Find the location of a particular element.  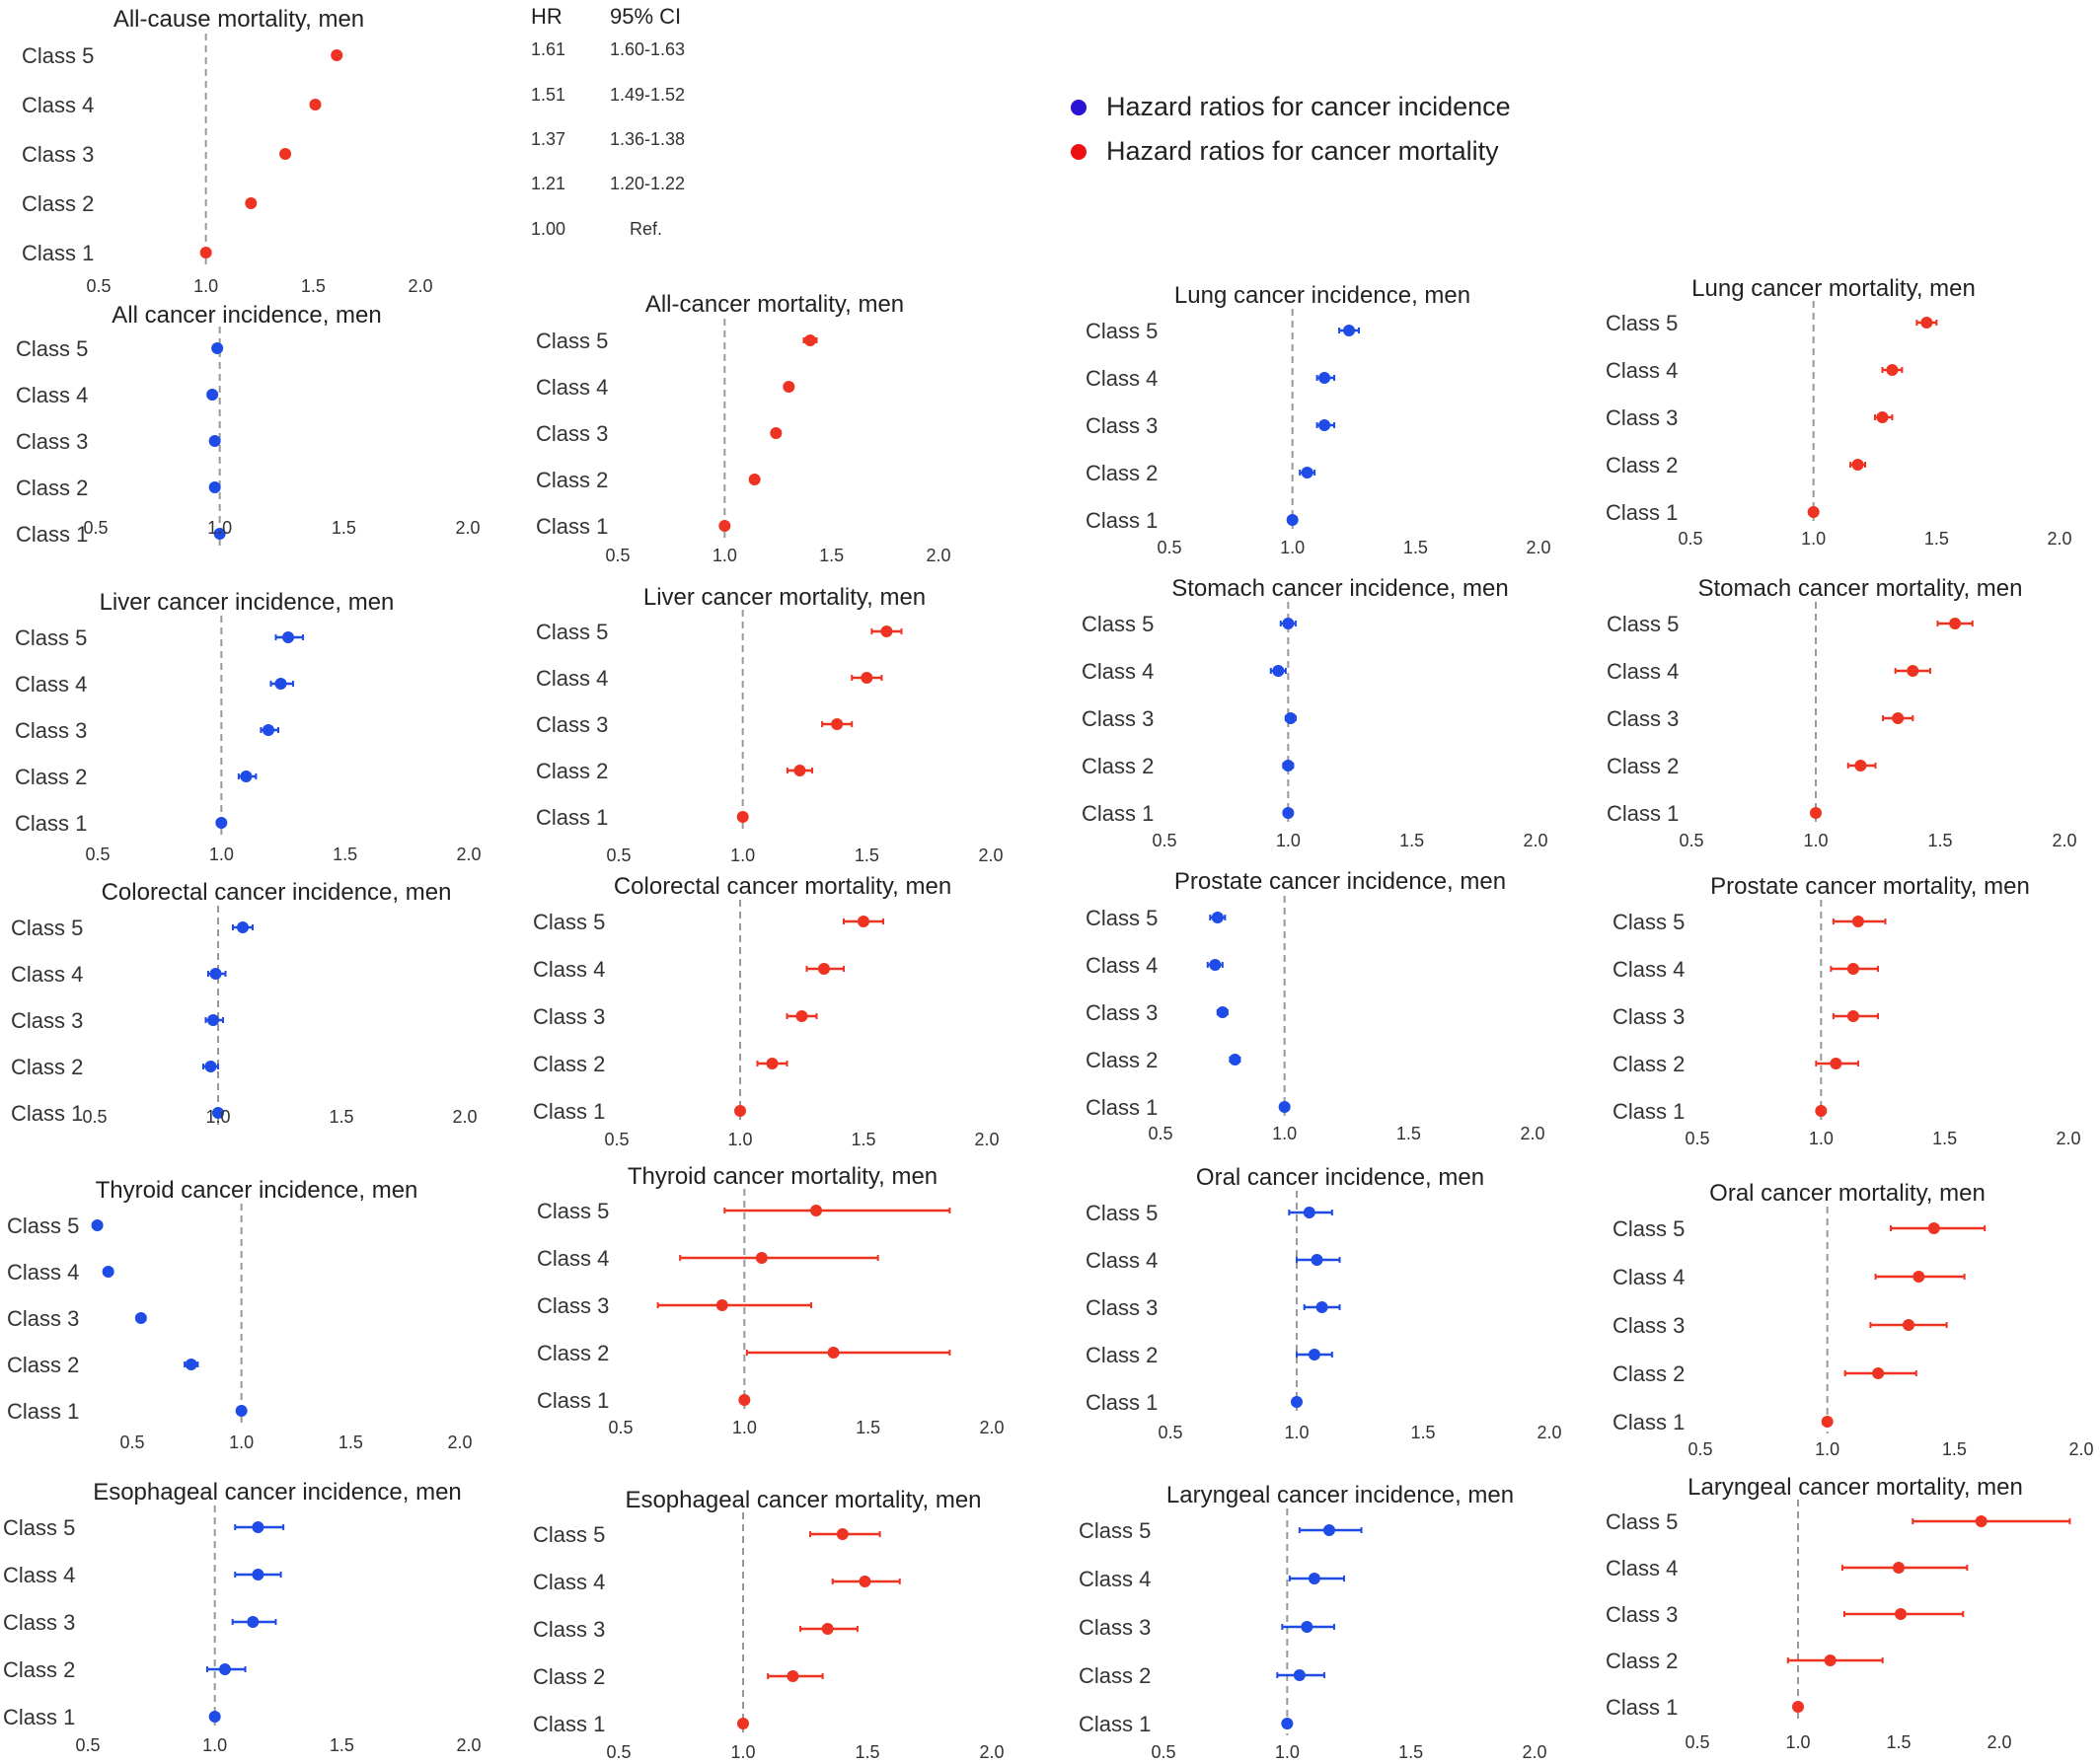

panel-title: Oral cancer mortality, men is located at coordinates (1847, 1193).